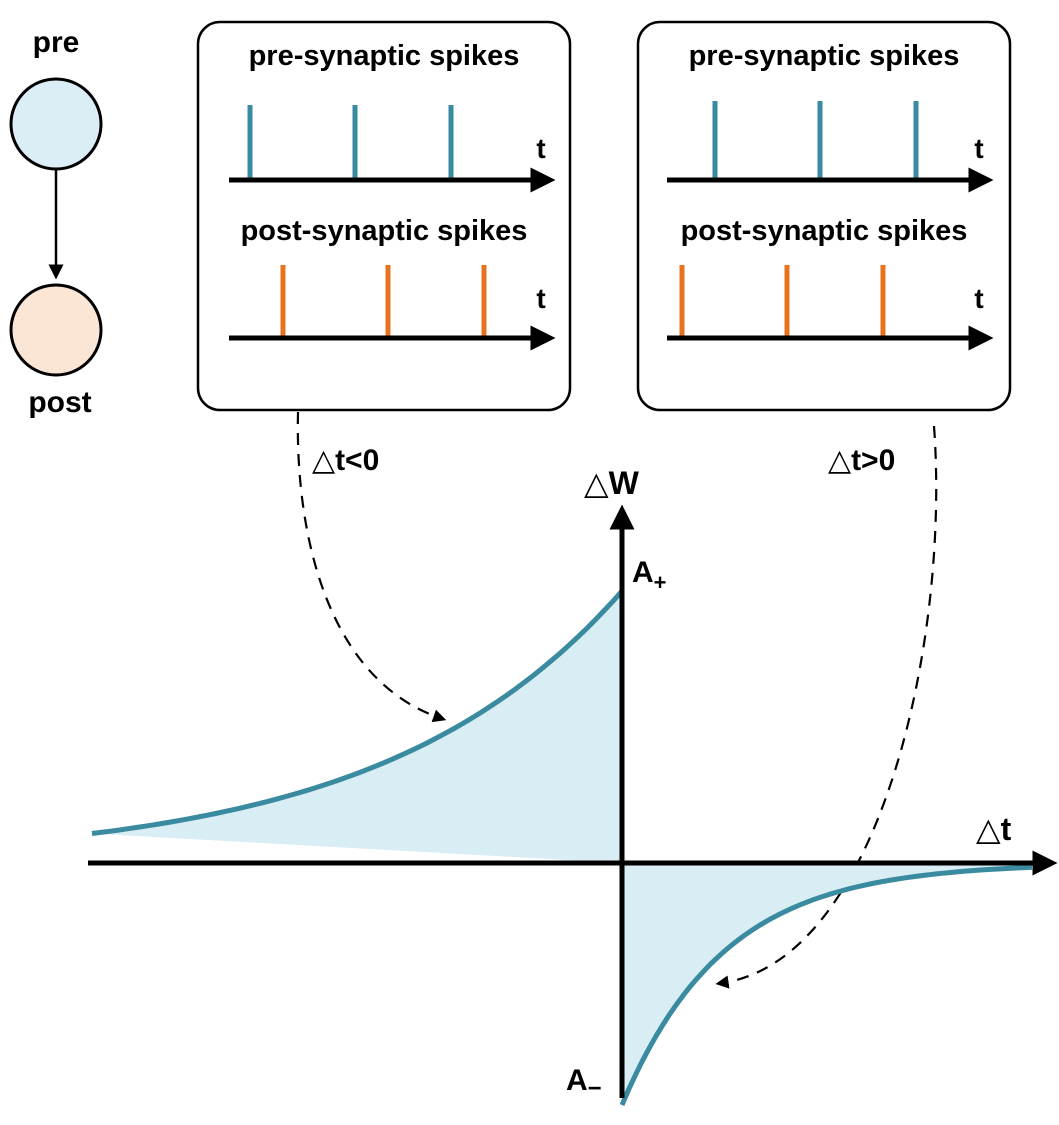 This screenshot has width=1059, height=1125. What do you see at coordinates (56, 330) in the screenshot?
I see `post-neuron` at bounding box center [56, 330].